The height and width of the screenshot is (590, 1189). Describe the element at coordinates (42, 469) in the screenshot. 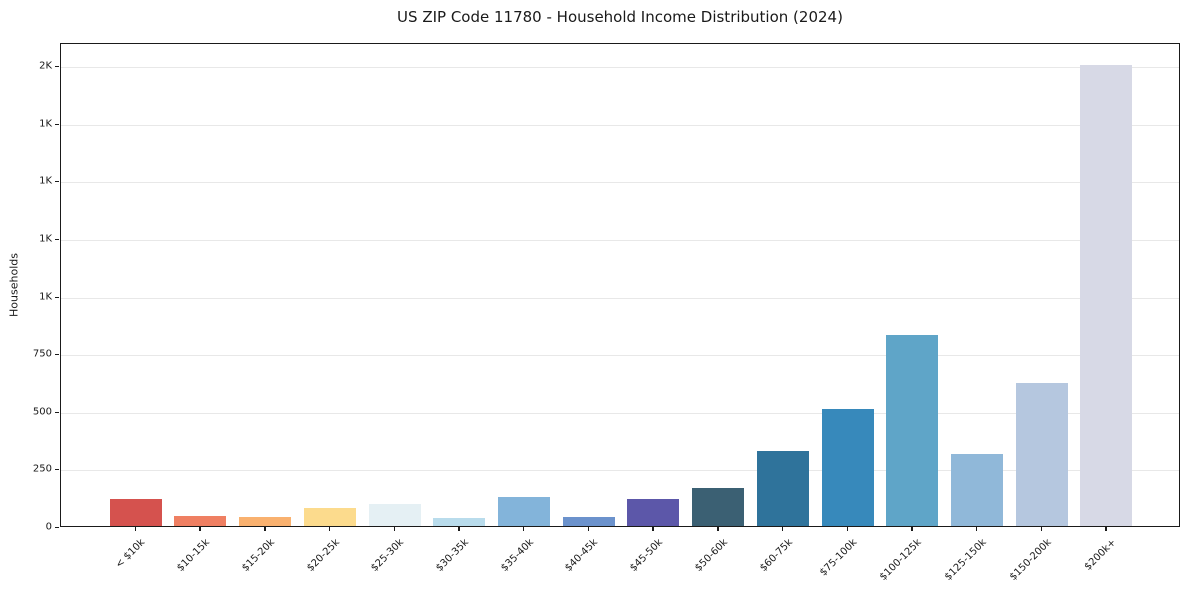

I see `y-tick-label: 250` at that location.